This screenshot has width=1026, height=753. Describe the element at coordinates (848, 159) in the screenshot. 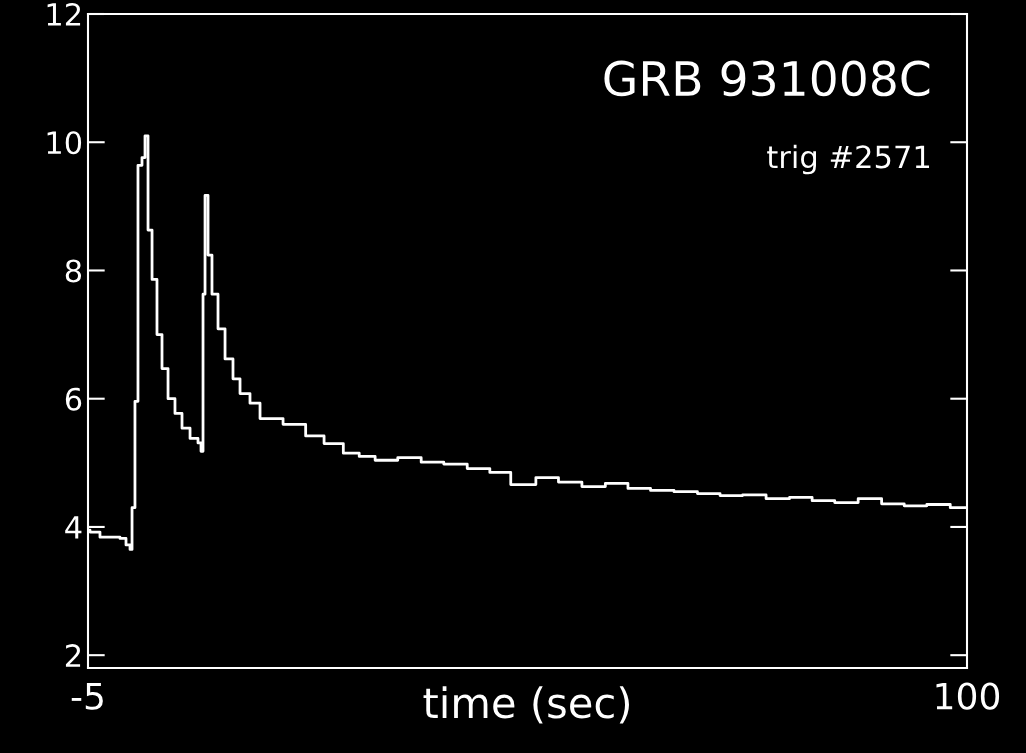

I see `text: trig #2571` at that location.